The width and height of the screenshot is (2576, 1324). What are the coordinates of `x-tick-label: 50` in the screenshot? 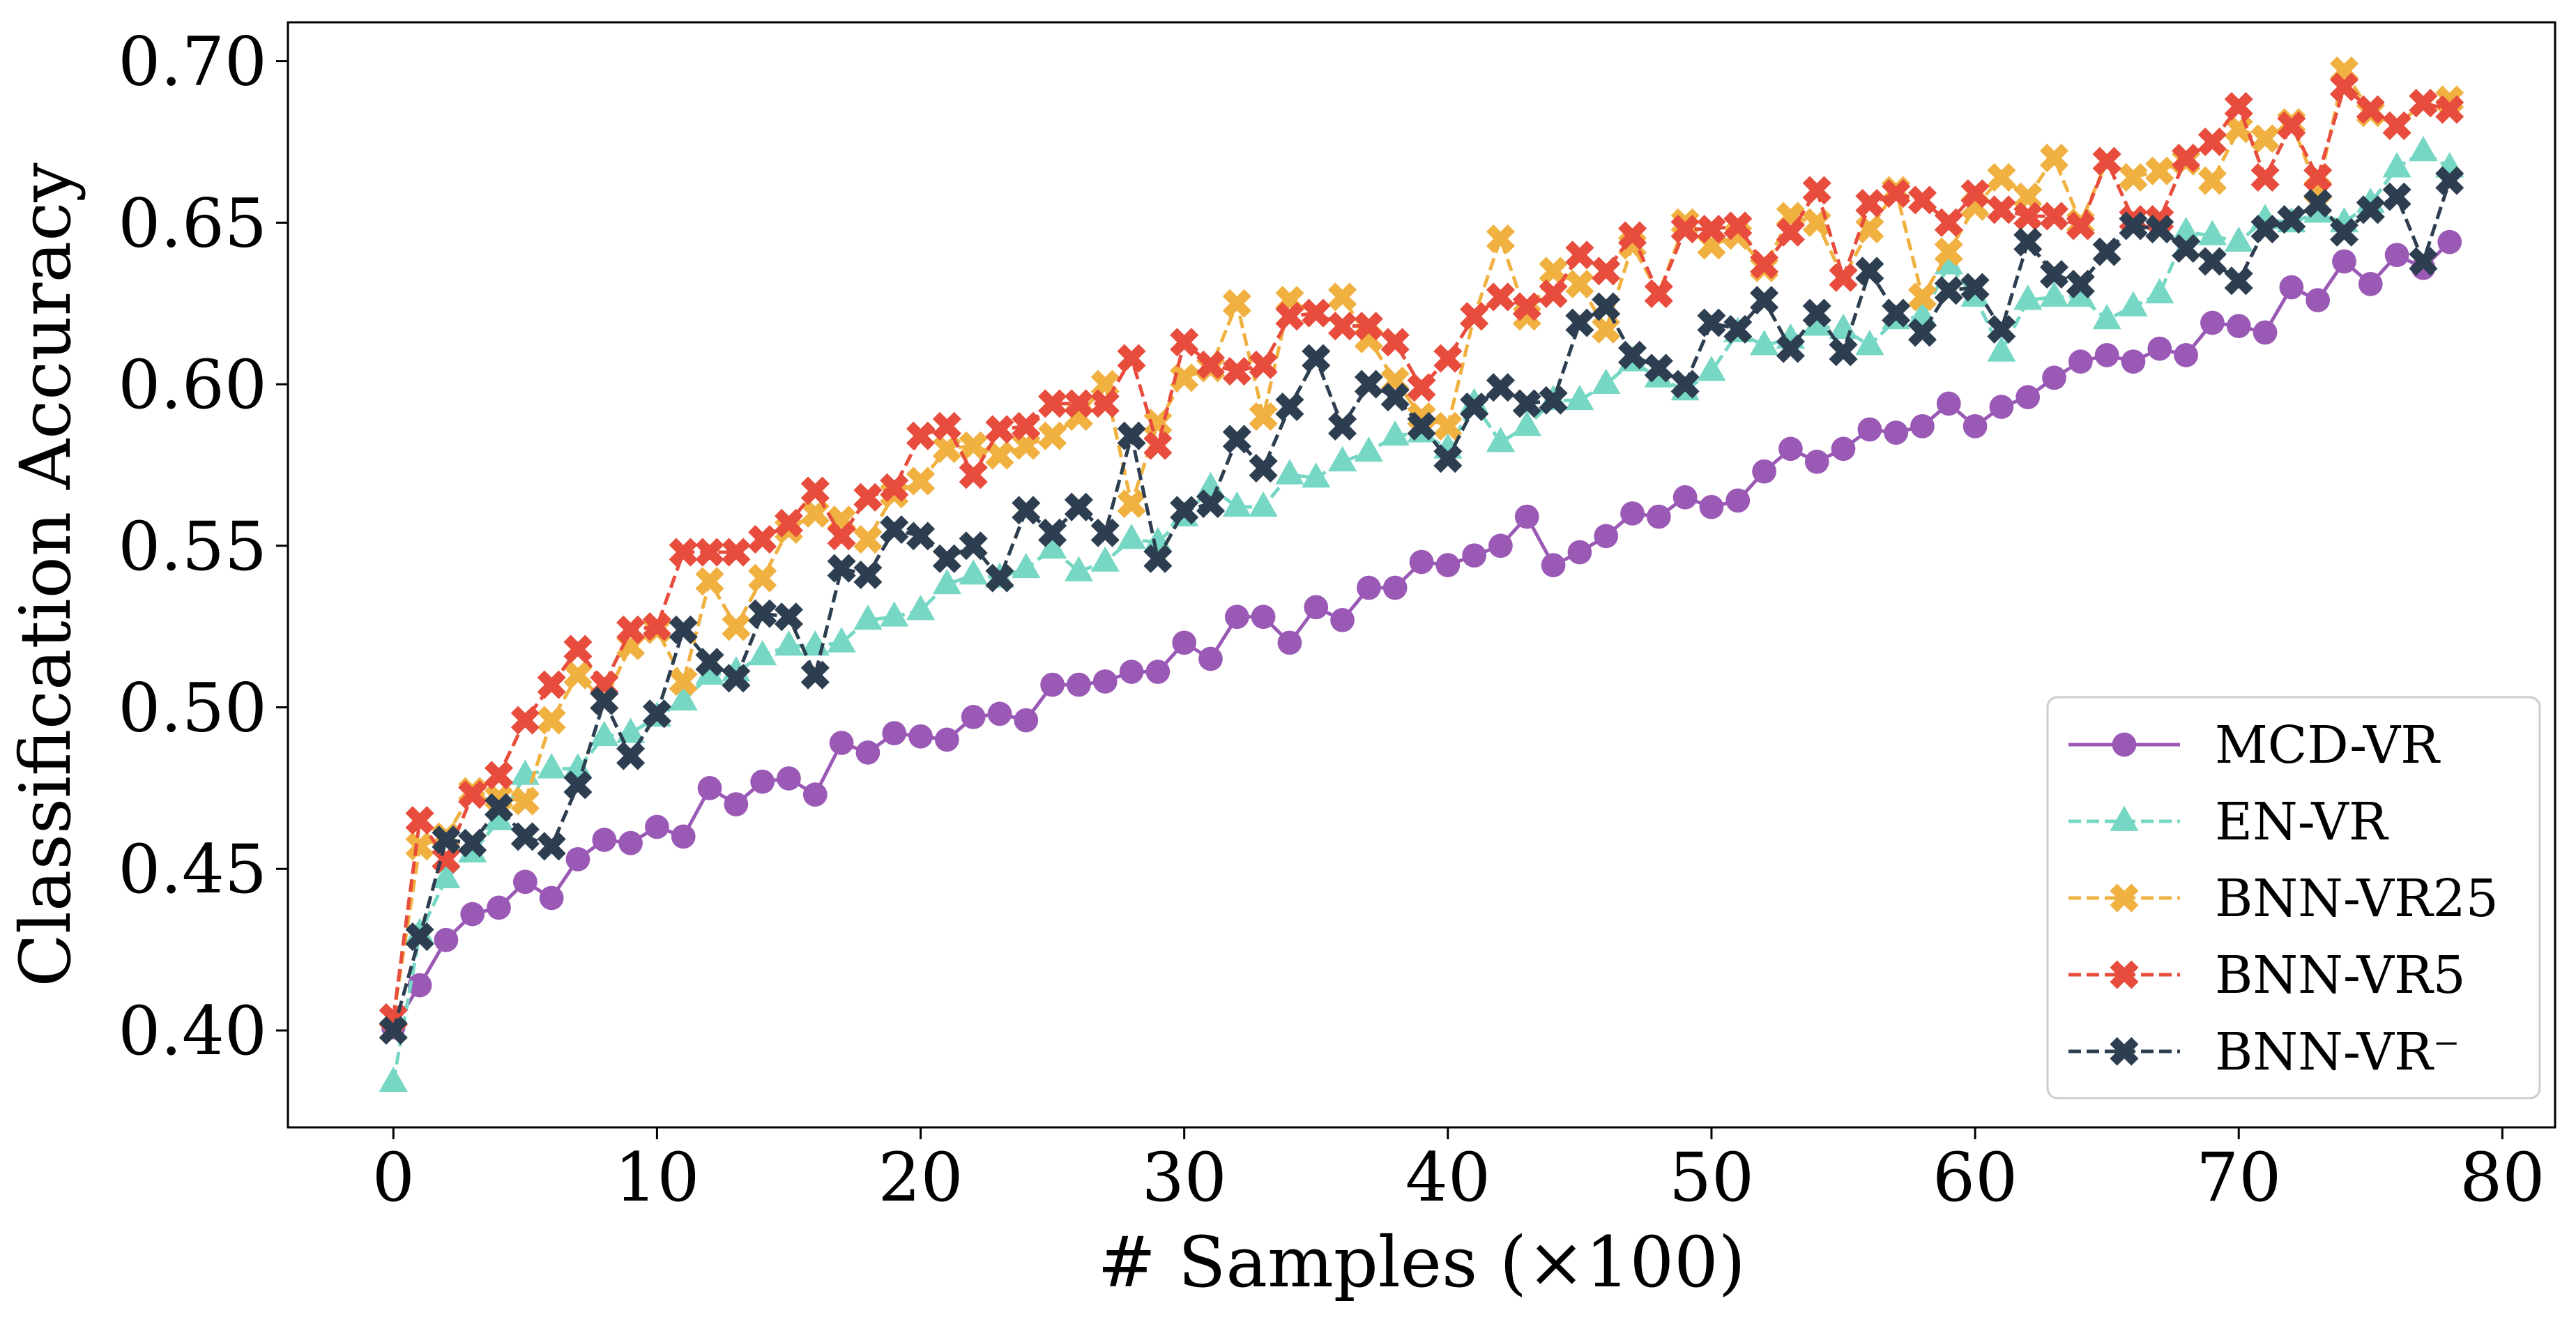 It's located at (1711, 1178).